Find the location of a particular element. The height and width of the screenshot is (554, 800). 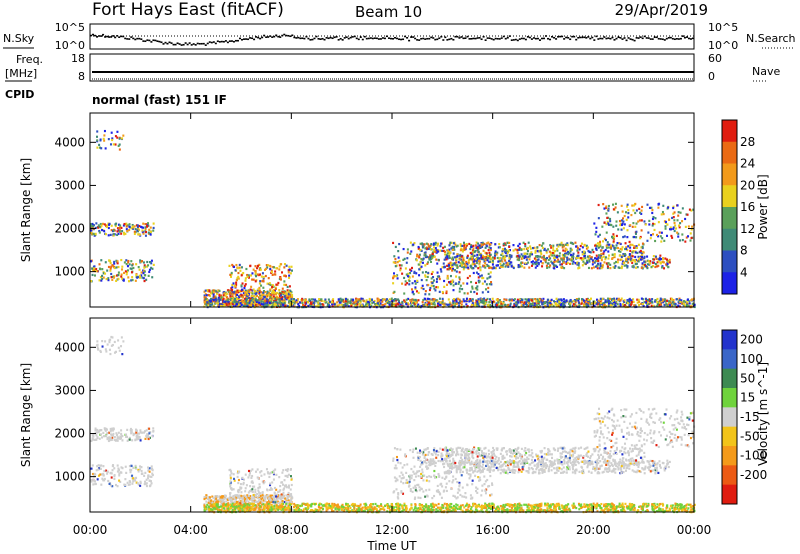

noise-trace is located at coordinates (392, 39).